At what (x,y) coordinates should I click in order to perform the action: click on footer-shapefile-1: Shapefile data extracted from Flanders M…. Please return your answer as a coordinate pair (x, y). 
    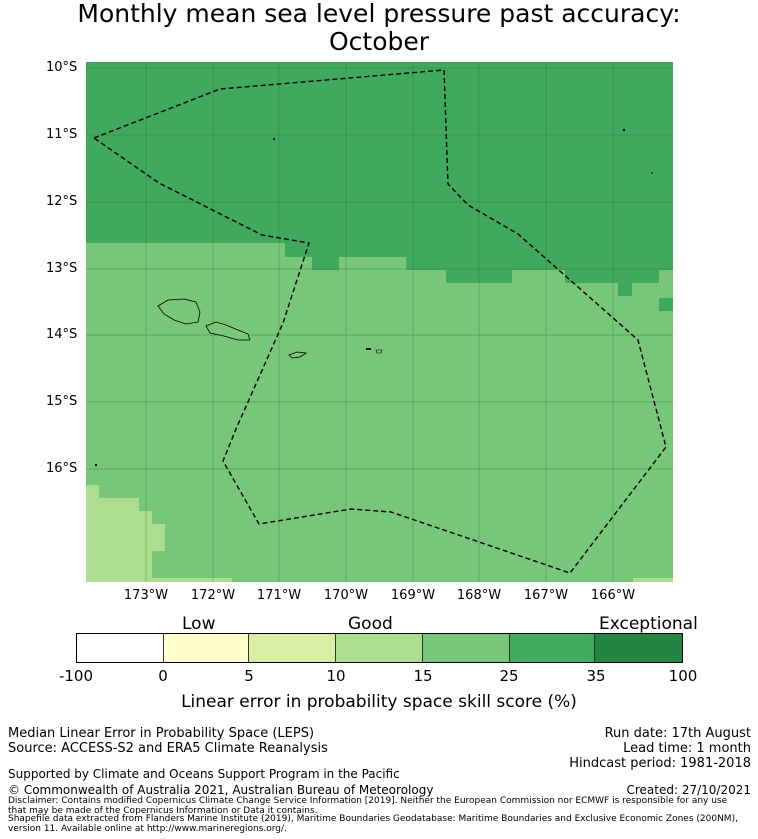
    Looking at the image, I should click on (373, 819).